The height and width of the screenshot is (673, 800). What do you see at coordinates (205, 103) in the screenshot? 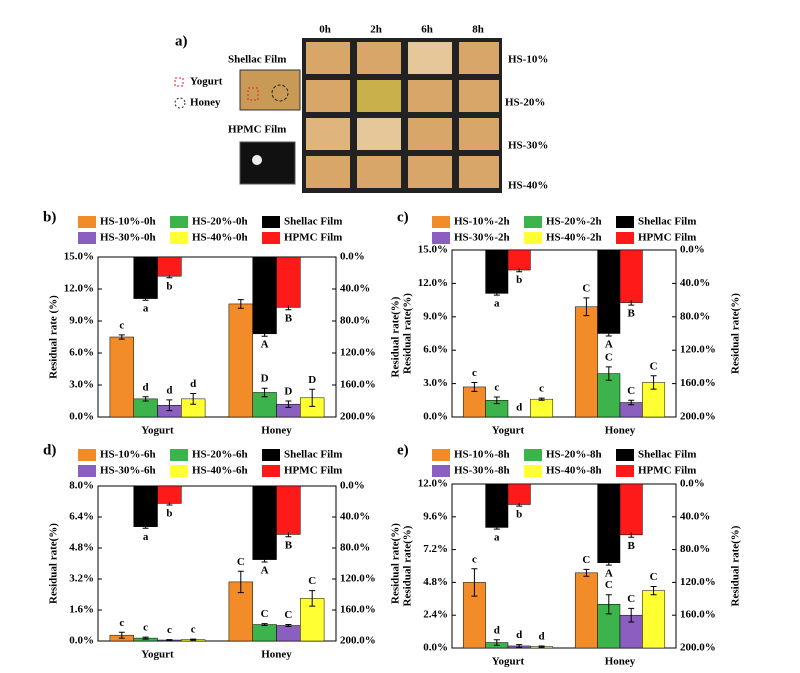
I see `legend-label: Honey` at bounding box center [205, 103].